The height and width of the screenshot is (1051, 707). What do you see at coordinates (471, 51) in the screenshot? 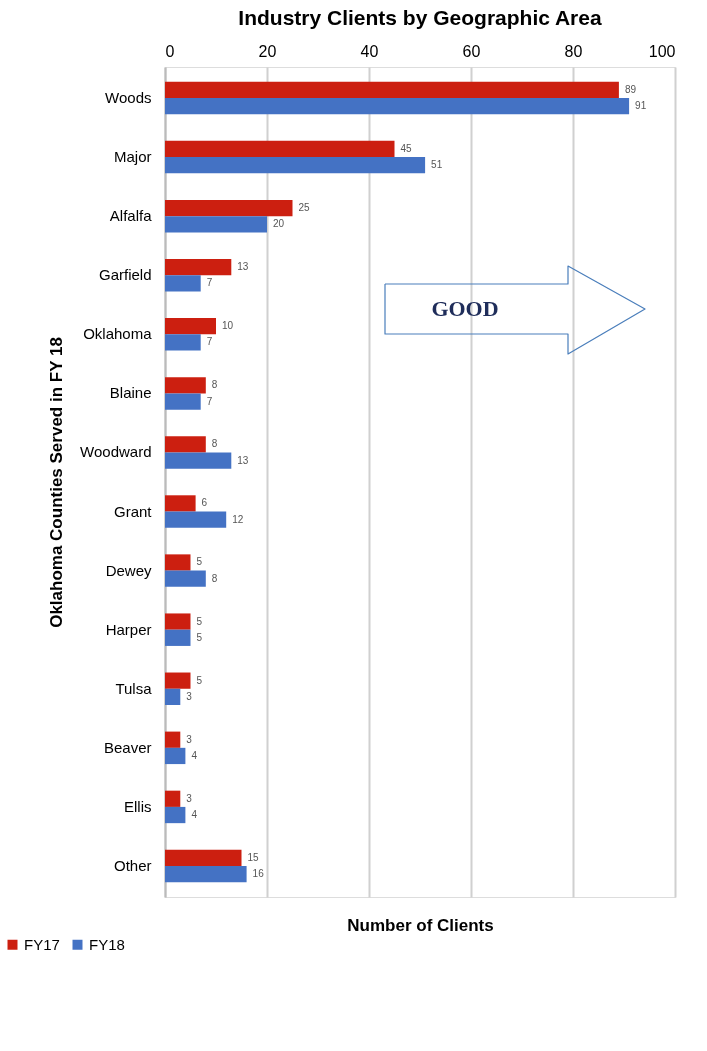
I see `x-tick-label: 60` at bounding box center [471, 51].